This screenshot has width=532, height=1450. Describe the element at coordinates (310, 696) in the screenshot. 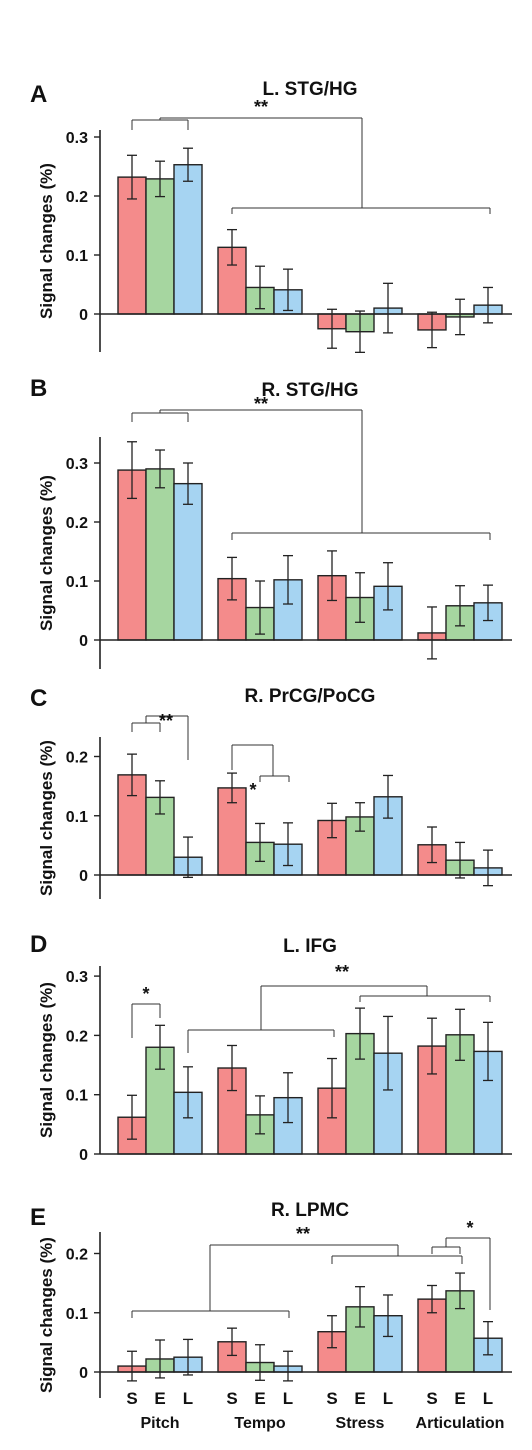

I see `chart-title: R. PrCG/PoCG` at that location.